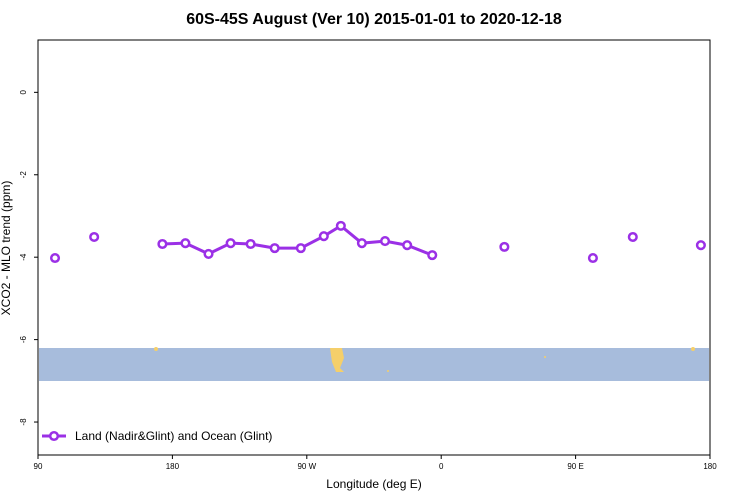 This screenshot has height=500, width=750. I want to click on y-tick-label: -2, so click(23, 175).